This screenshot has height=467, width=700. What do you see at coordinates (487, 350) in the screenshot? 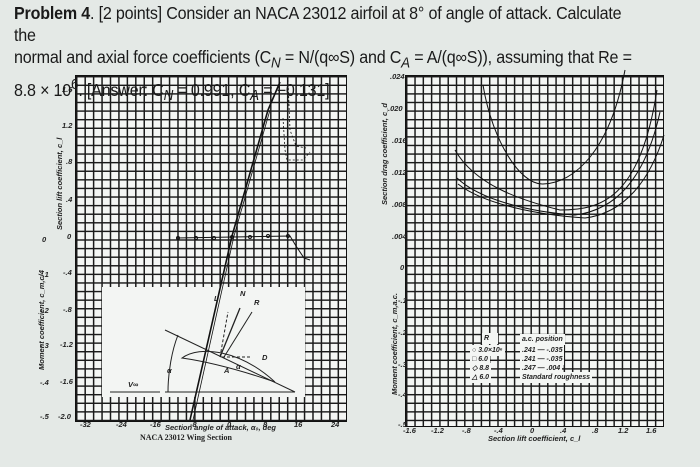
I see `legend-row: ○ 3.0×10⁶` at bounding box center [487, 350].